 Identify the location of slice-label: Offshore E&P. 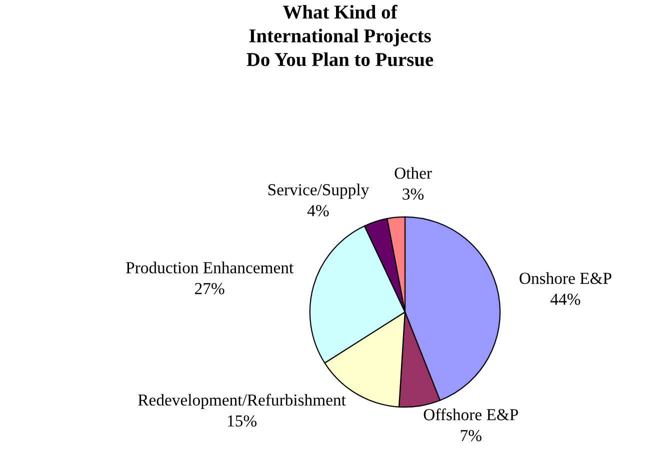
(471, 414).